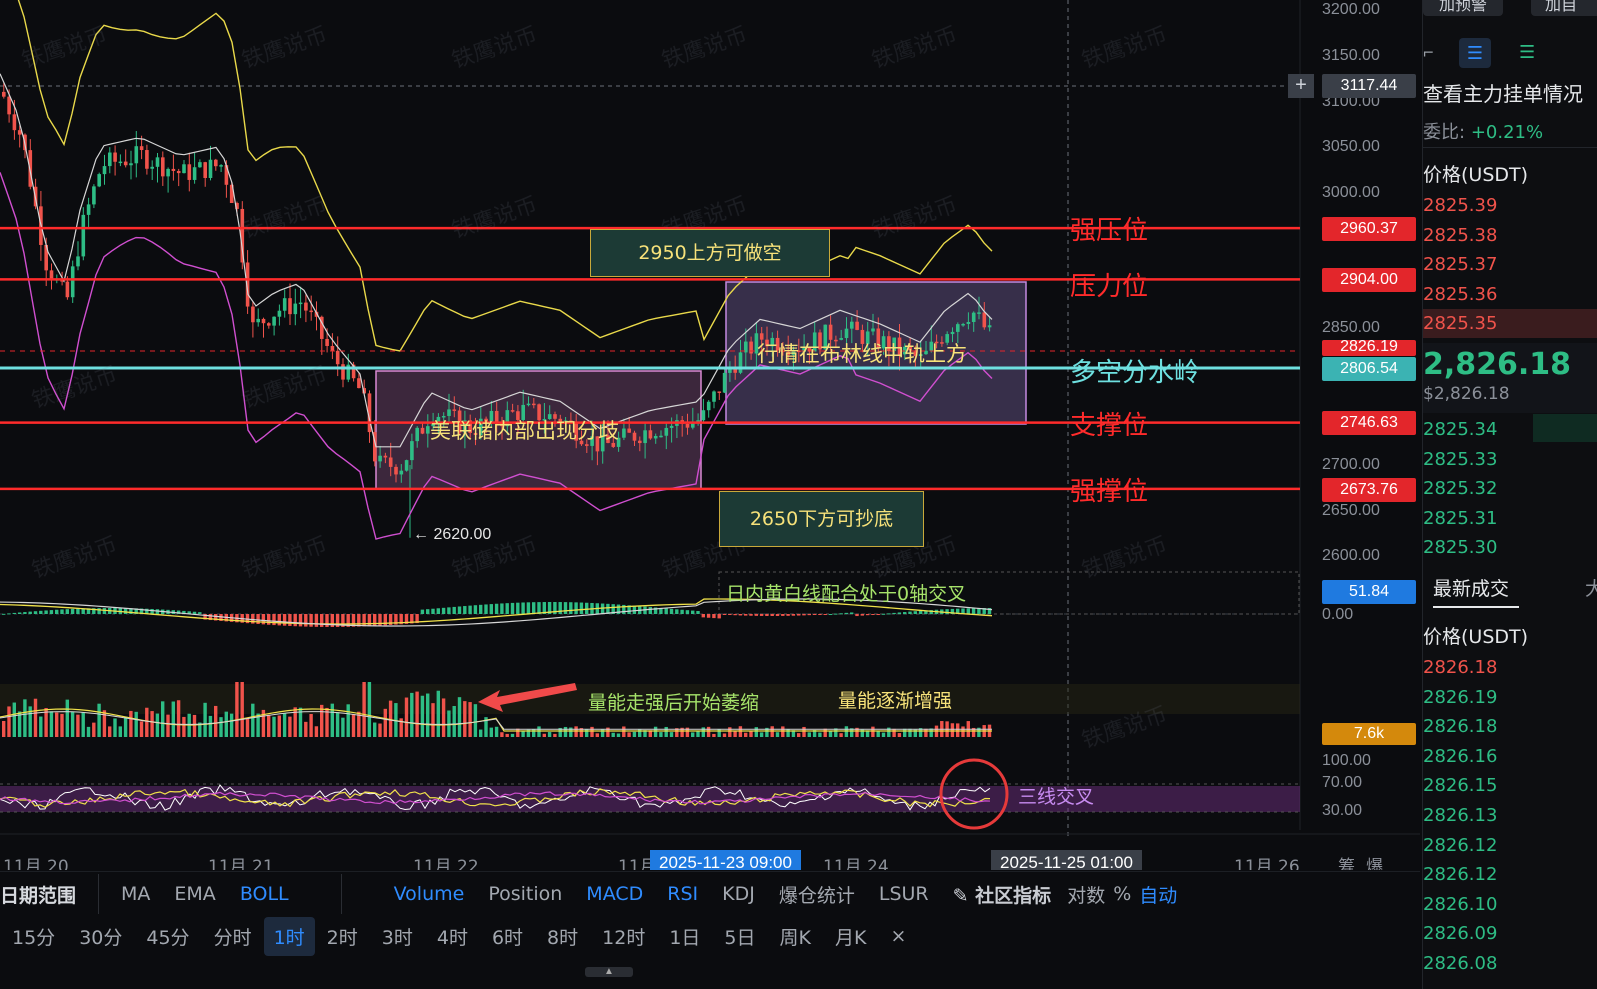 The width and height of the screenshot is (1597, 989). Describe the element at coordinates (264, 894) in the screenshot. I see `toolbar-boll: BOLL` at that location.